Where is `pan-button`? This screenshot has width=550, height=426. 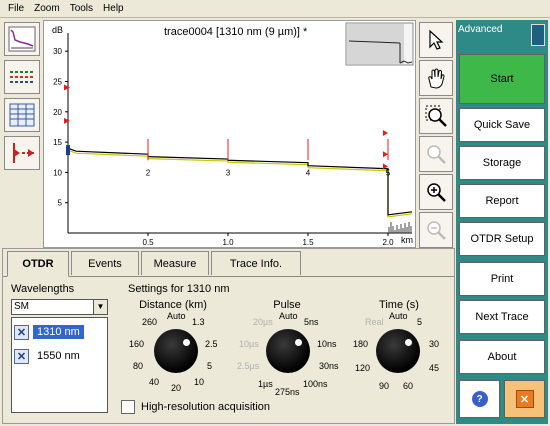
pan-button is located at coordinates (436, 78).